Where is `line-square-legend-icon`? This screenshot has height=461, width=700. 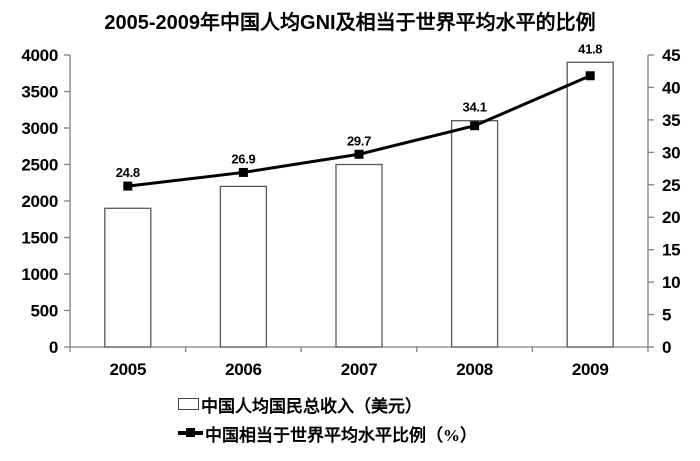 line-square-legend-icon is located at coordinates (190, 432).